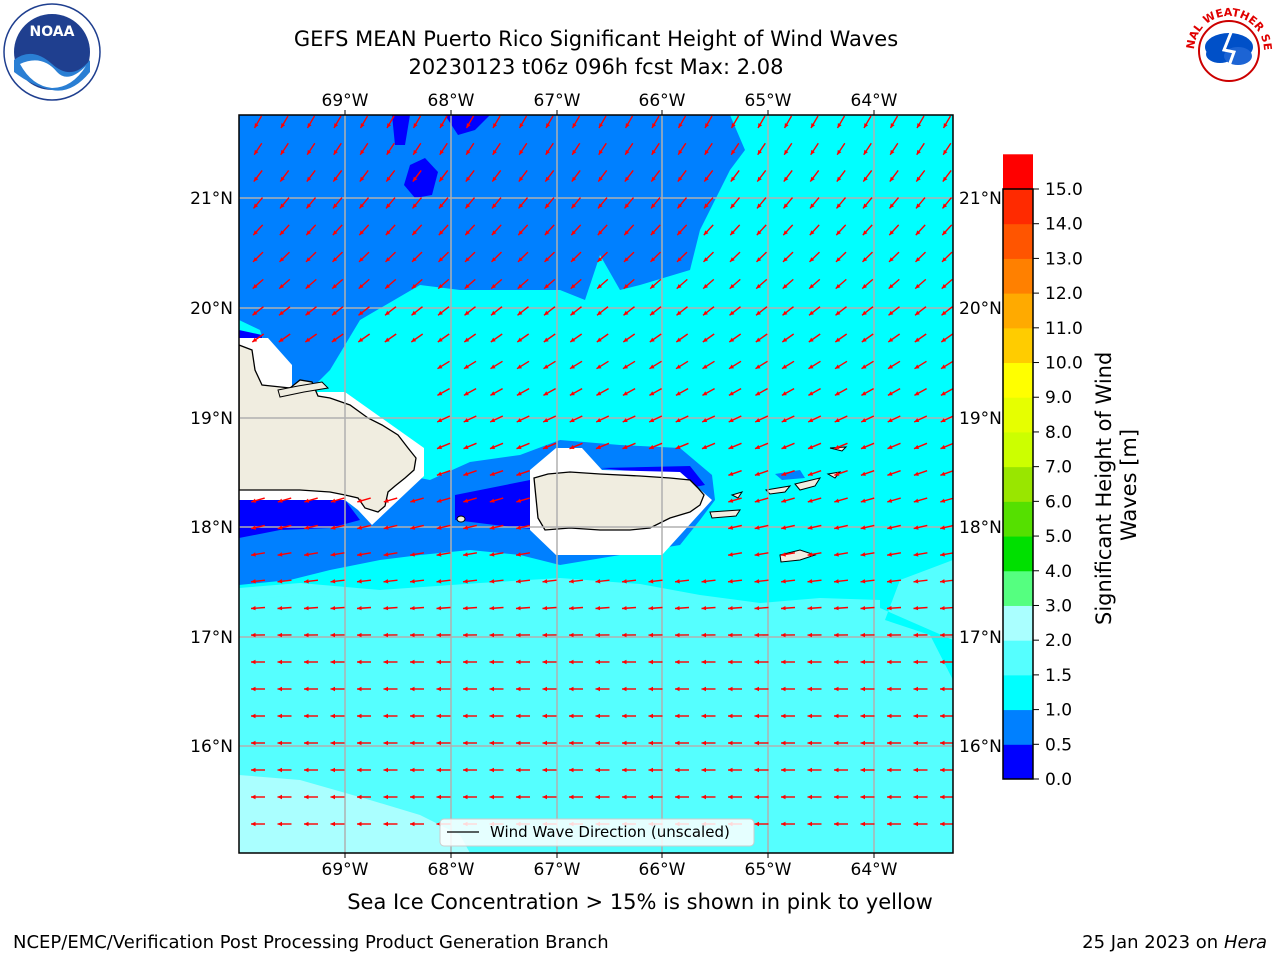 The height and width of the screenshot is (960, 1280). Describe the element at coordinates (1064, 329) in the screenshot. I see `colorbar-tick-label: 11.0` at that location.